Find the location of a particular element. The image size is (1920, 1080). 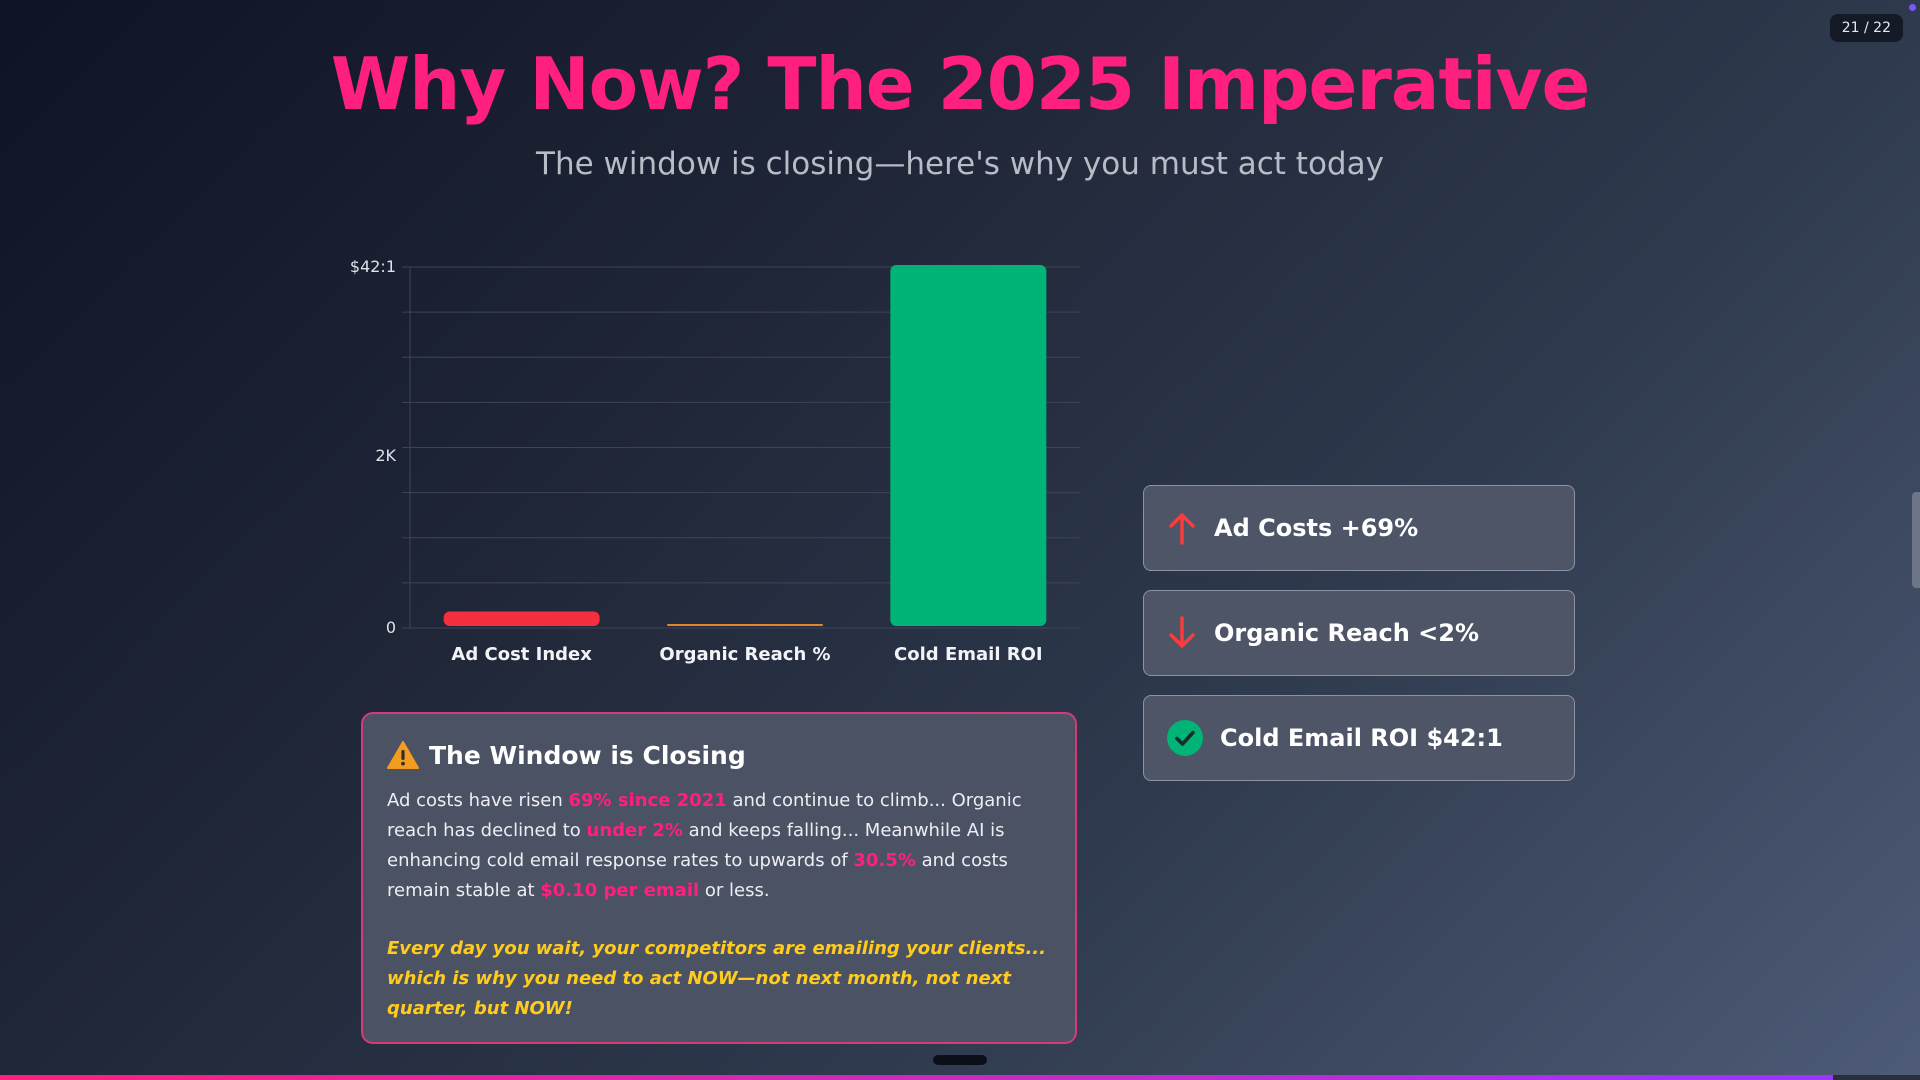

highlight-response-rate: 30.5% is located at coordinates (884, 860).